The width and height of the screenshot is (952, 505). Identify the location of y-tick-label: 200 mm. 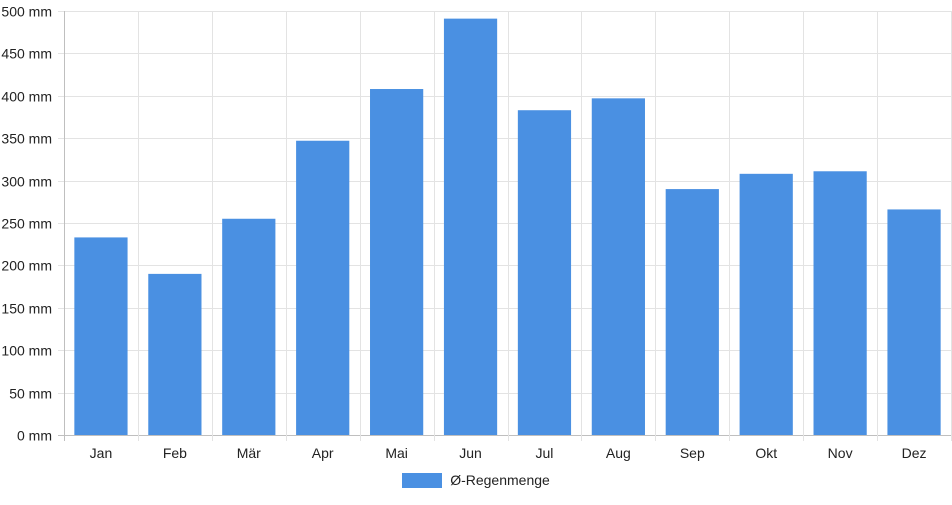
(26, 266).